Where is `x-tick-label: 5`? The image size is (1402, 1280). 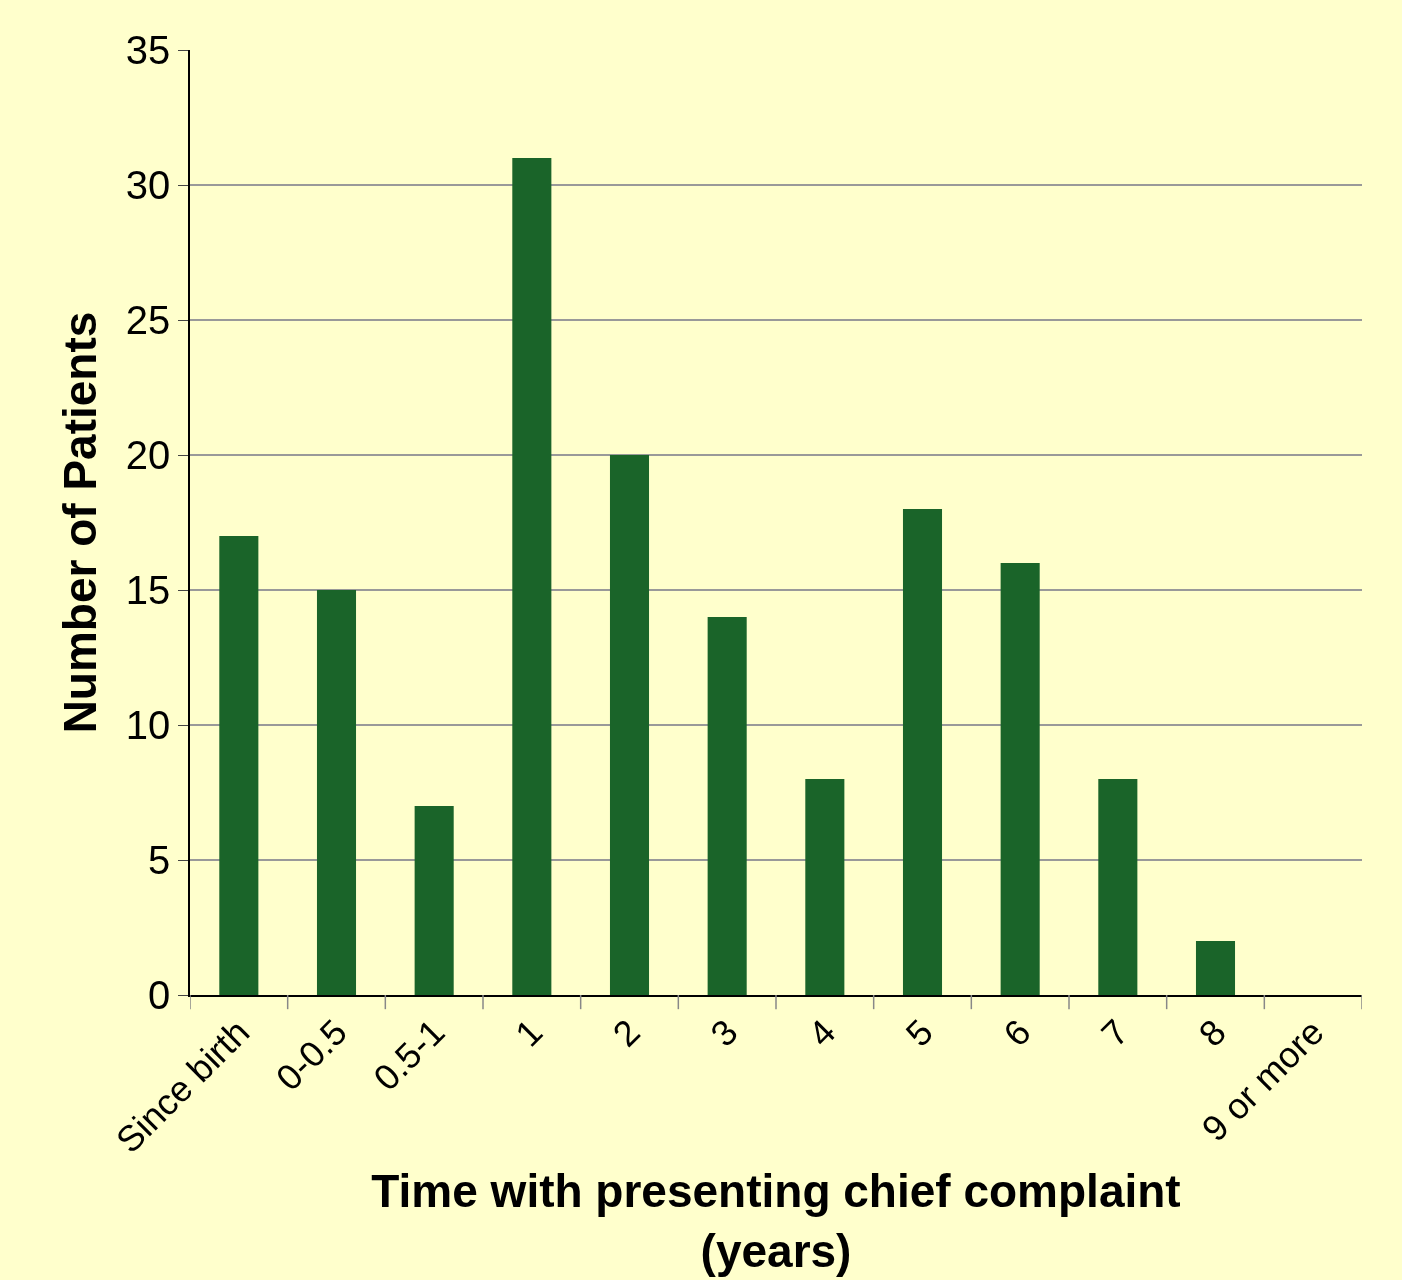 x-tick-label: 5 is located at coordinates (919, 1033).